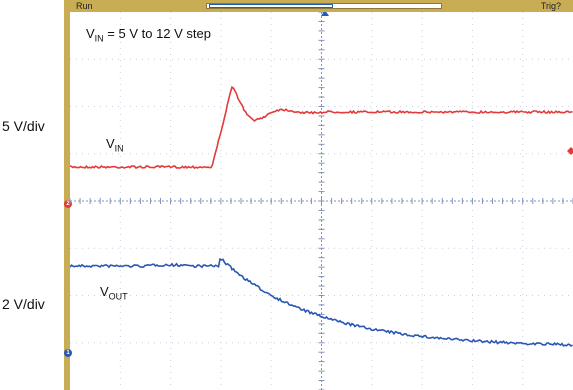 The image size is (573, 390). I want to click on record-window, so click(271, 6).